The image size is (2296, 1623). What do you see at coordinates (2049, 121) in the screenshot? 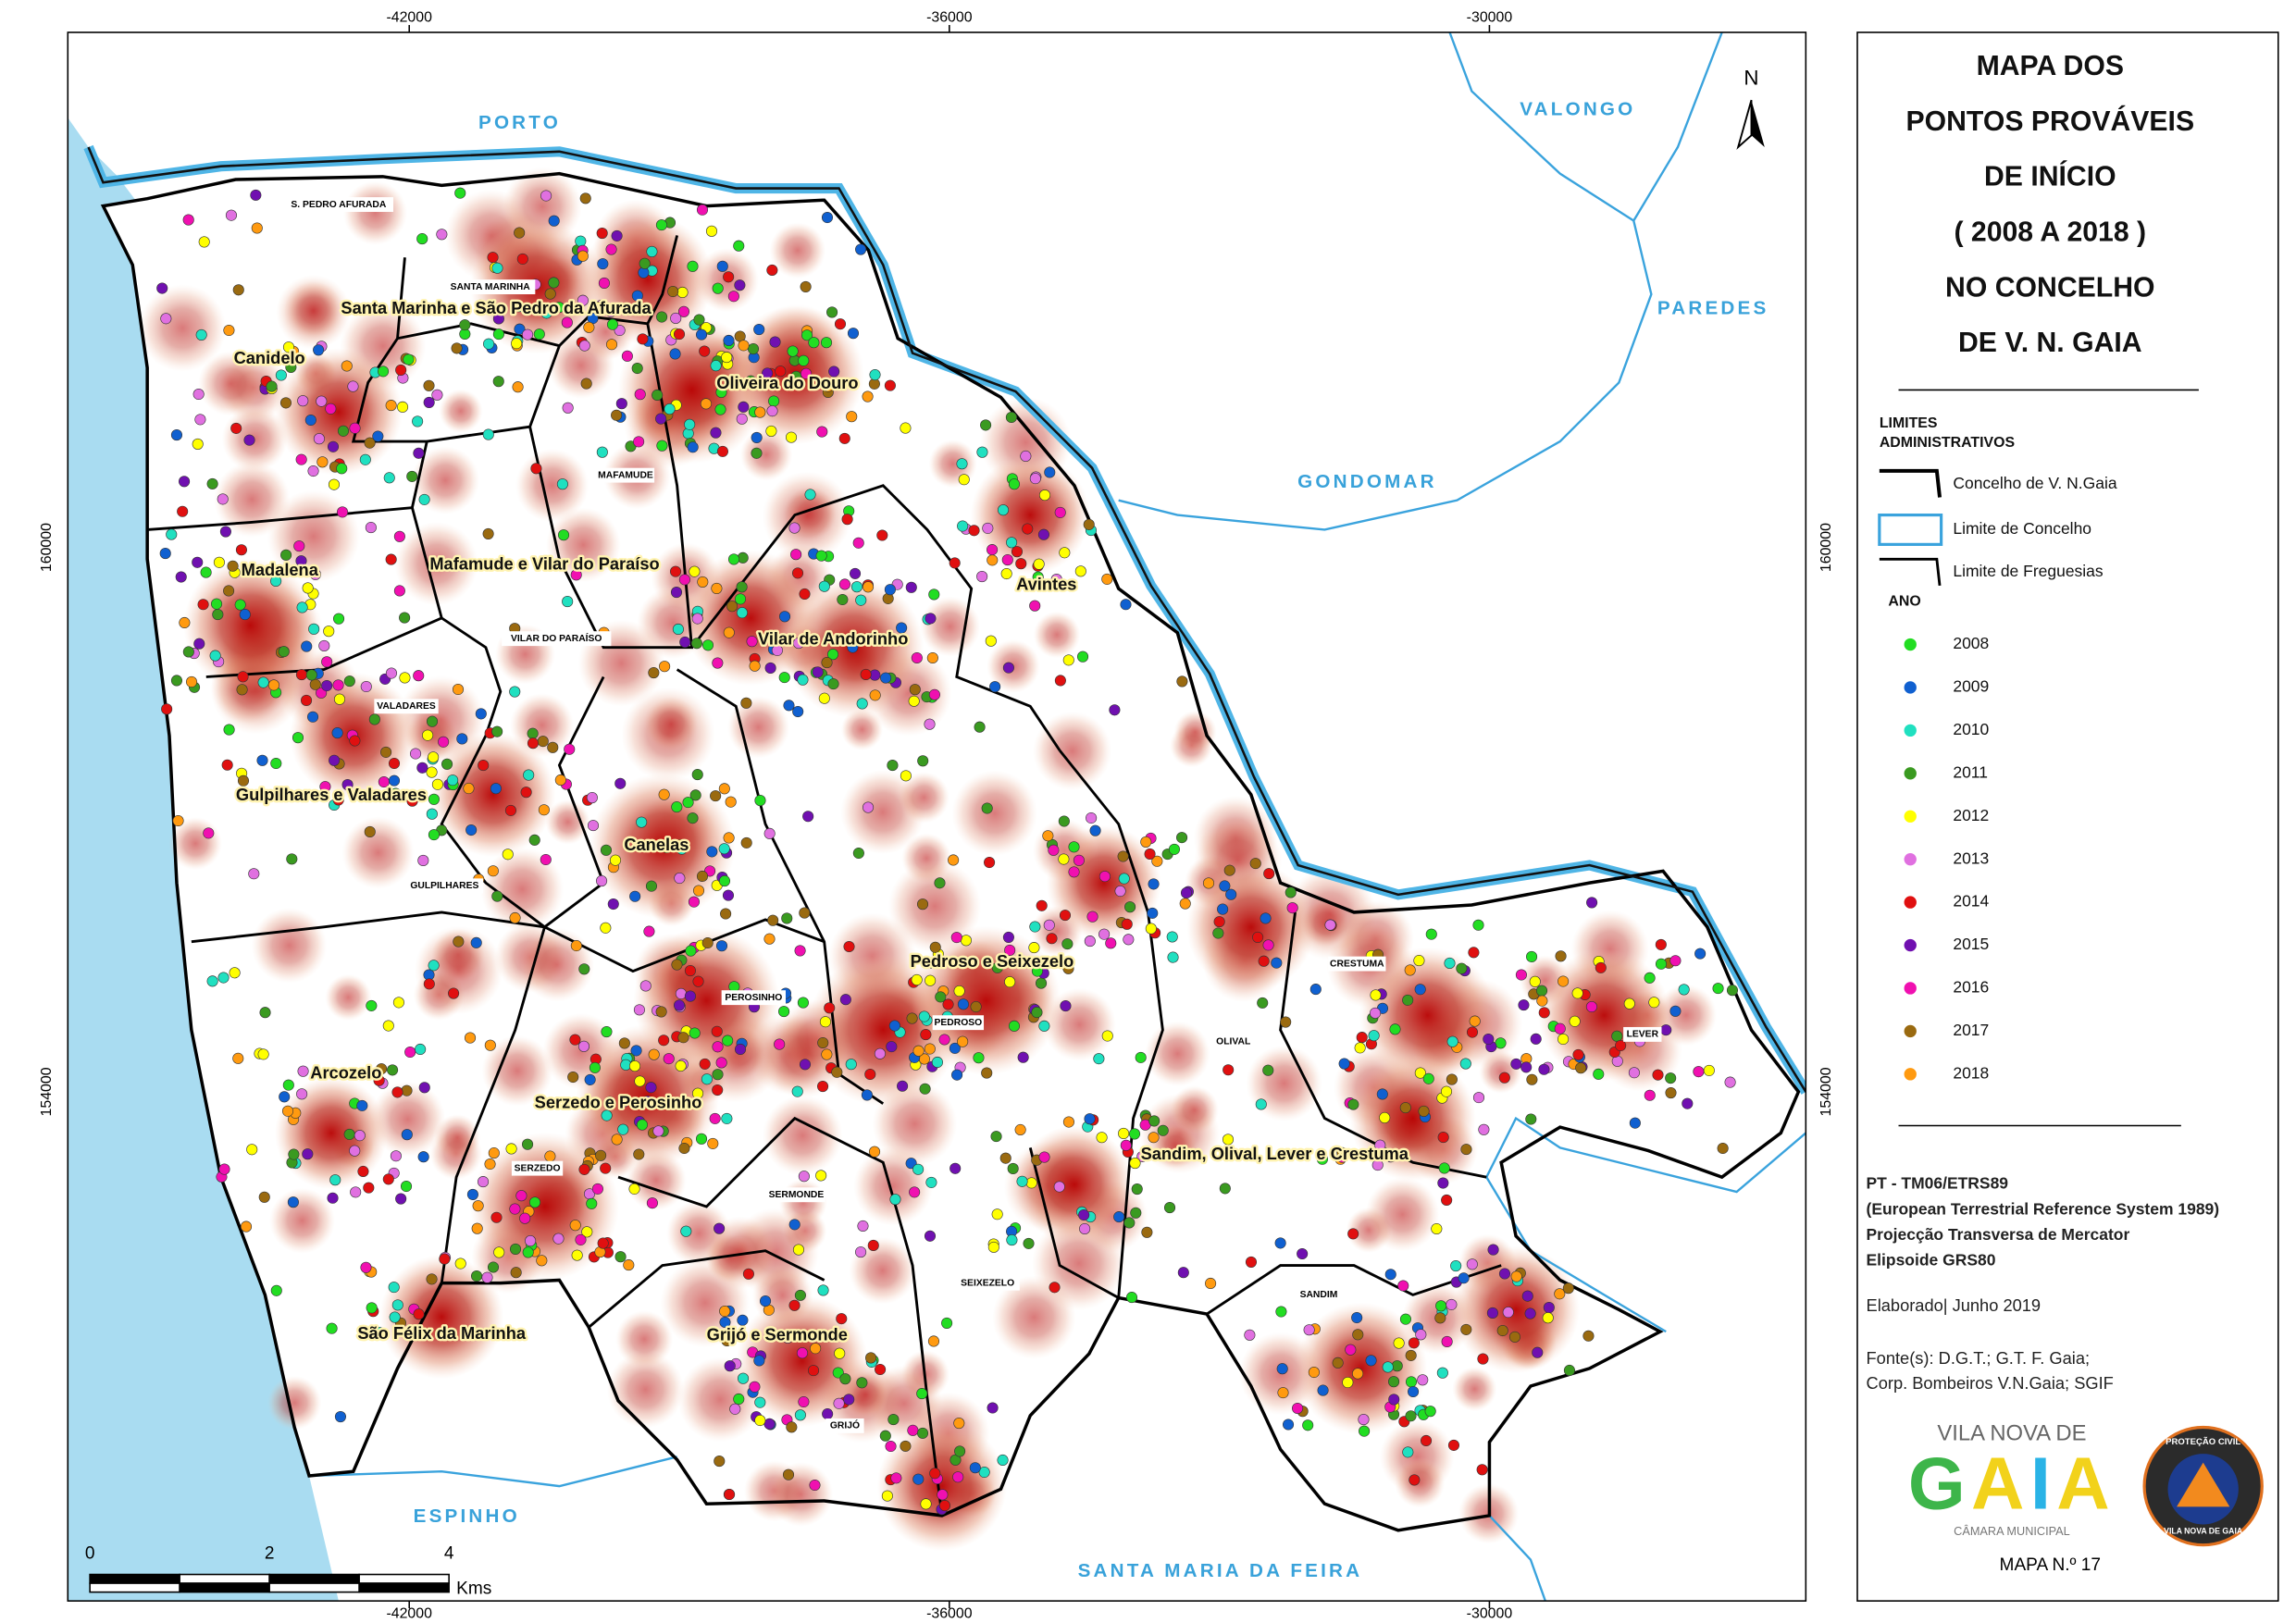
I see `map-title: PONTOS PROVÁVEIS` at bounding box center [2049, 121].